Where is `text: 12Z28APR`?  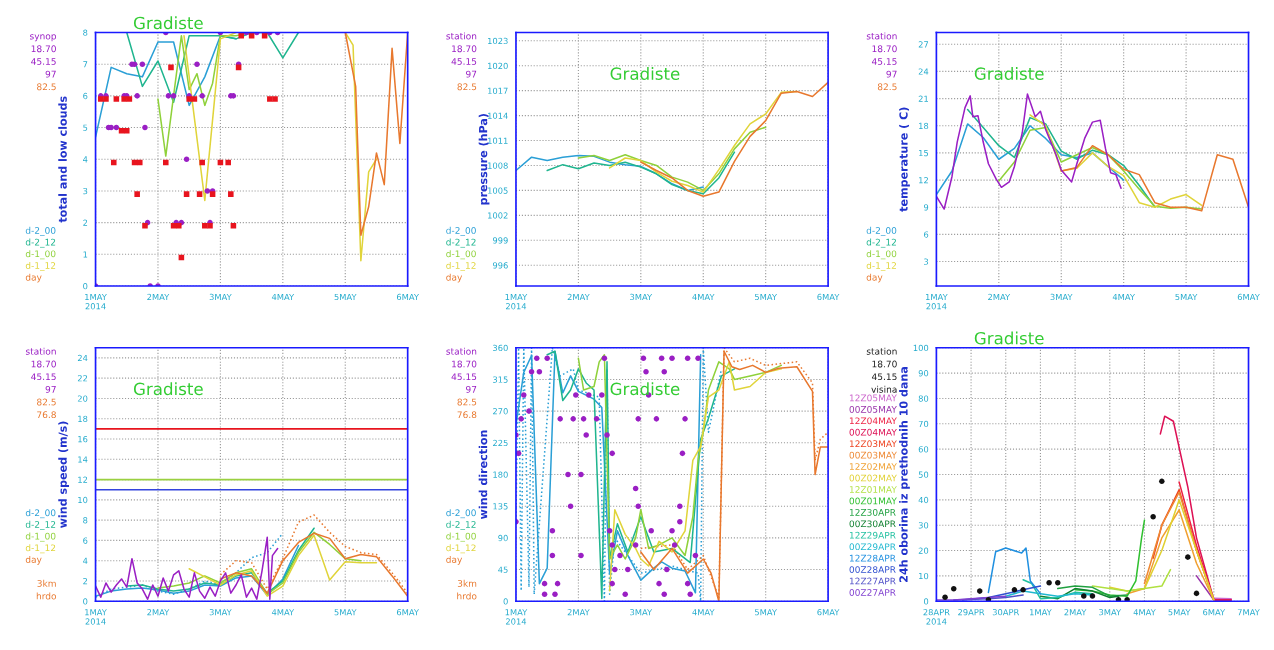
text: 12Z28APR is located at coordinates (872, 558).